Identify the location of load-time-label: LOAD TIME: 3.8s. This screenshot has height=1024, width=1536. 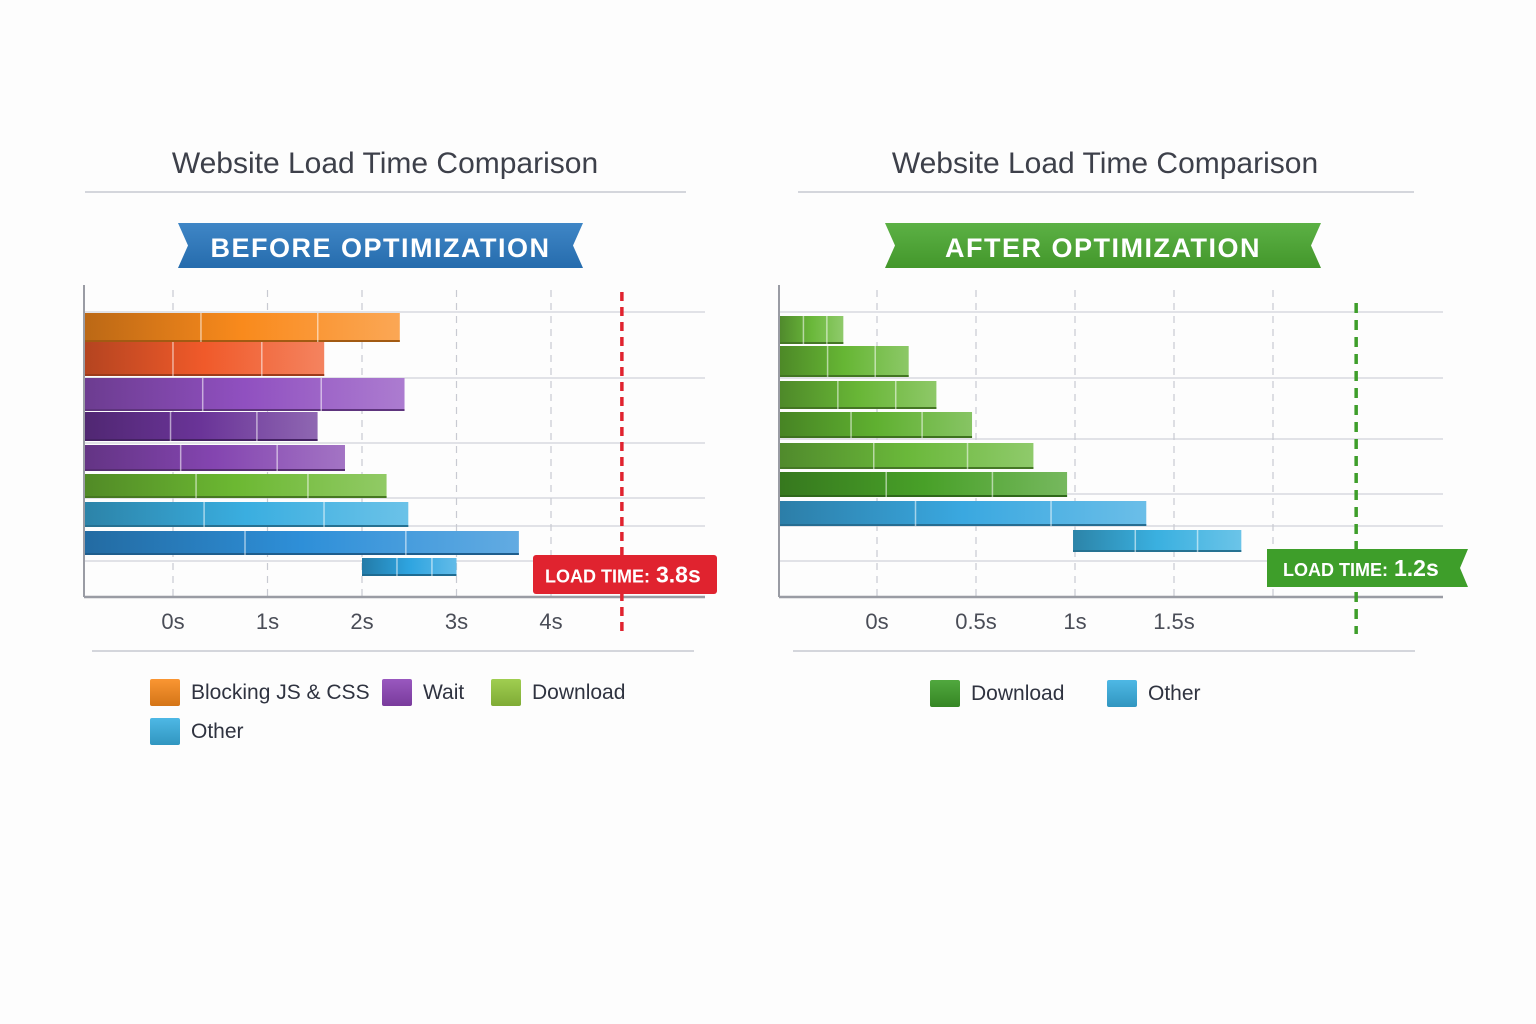
(623, 575).